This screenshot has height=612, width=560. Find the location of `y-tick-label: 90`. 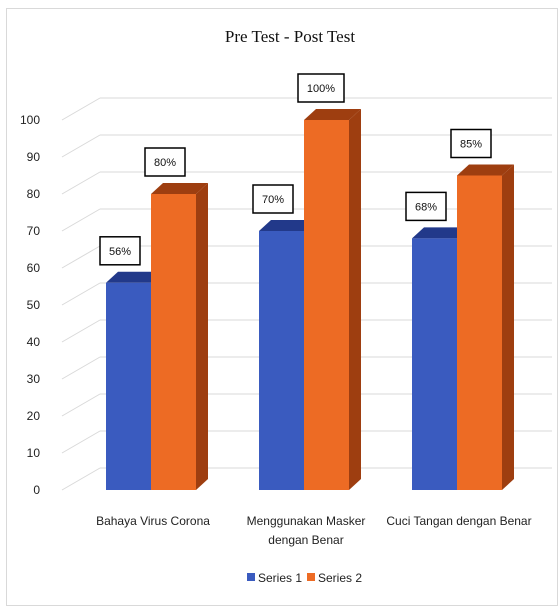

y-tick-label: 90 is located at coordinates (34, 157).